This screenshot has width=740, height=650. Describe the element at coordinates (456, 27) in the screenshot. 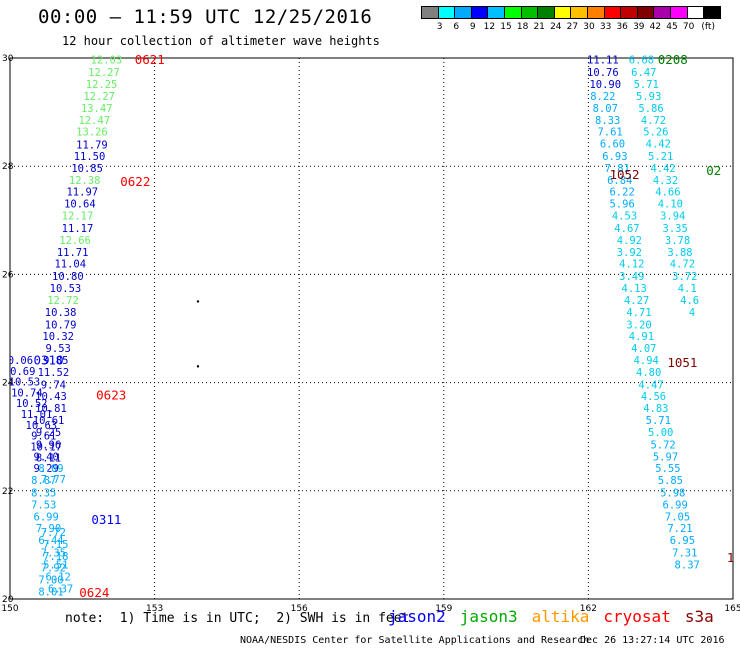

I see `colorbar-tick-label: 6` at that location.